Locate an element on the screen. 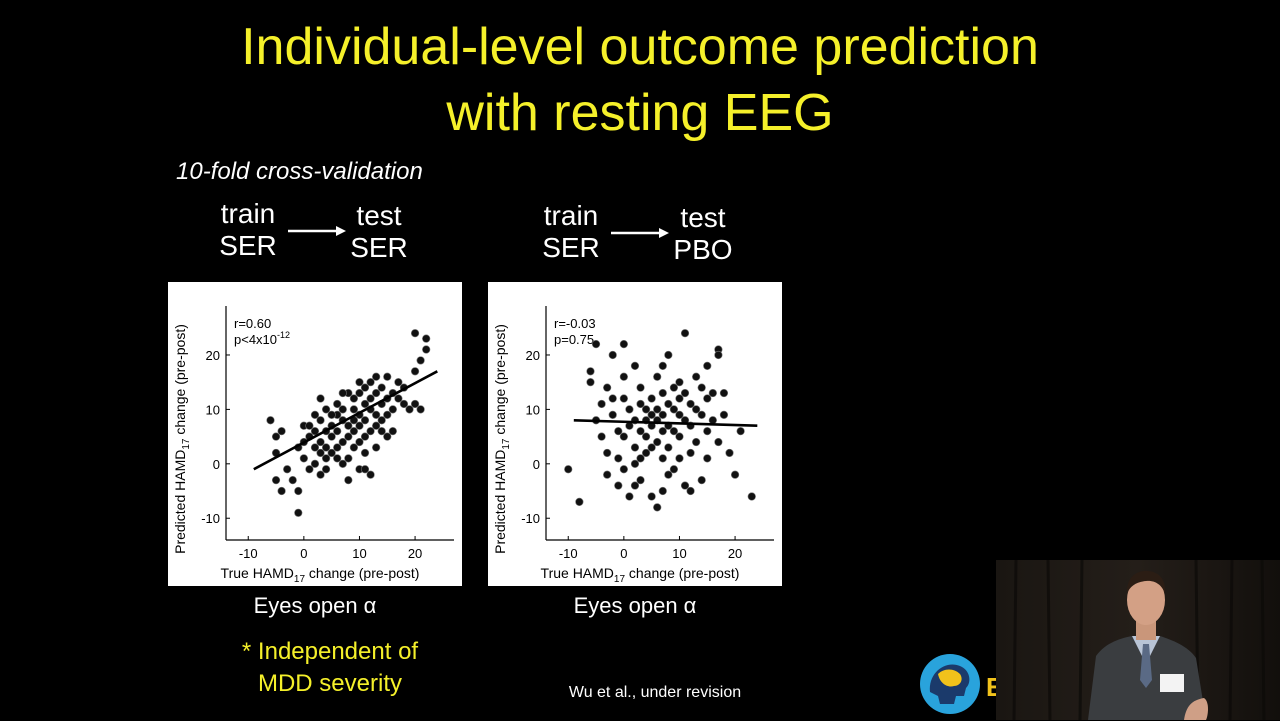  title-line-1: Individual-level outcome prediction is located at coordinates (640, 47).